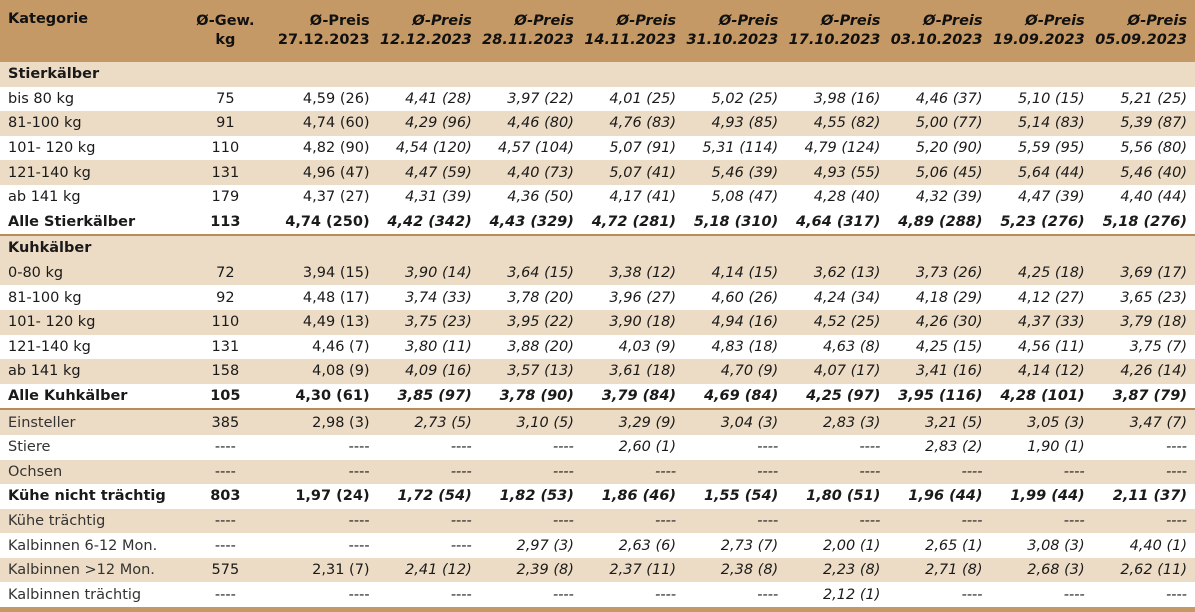  What do you see at coordinates (426, 40) in the screenshot?
I see `header-date: 12.12.2023` at bounding box center [426, 40].